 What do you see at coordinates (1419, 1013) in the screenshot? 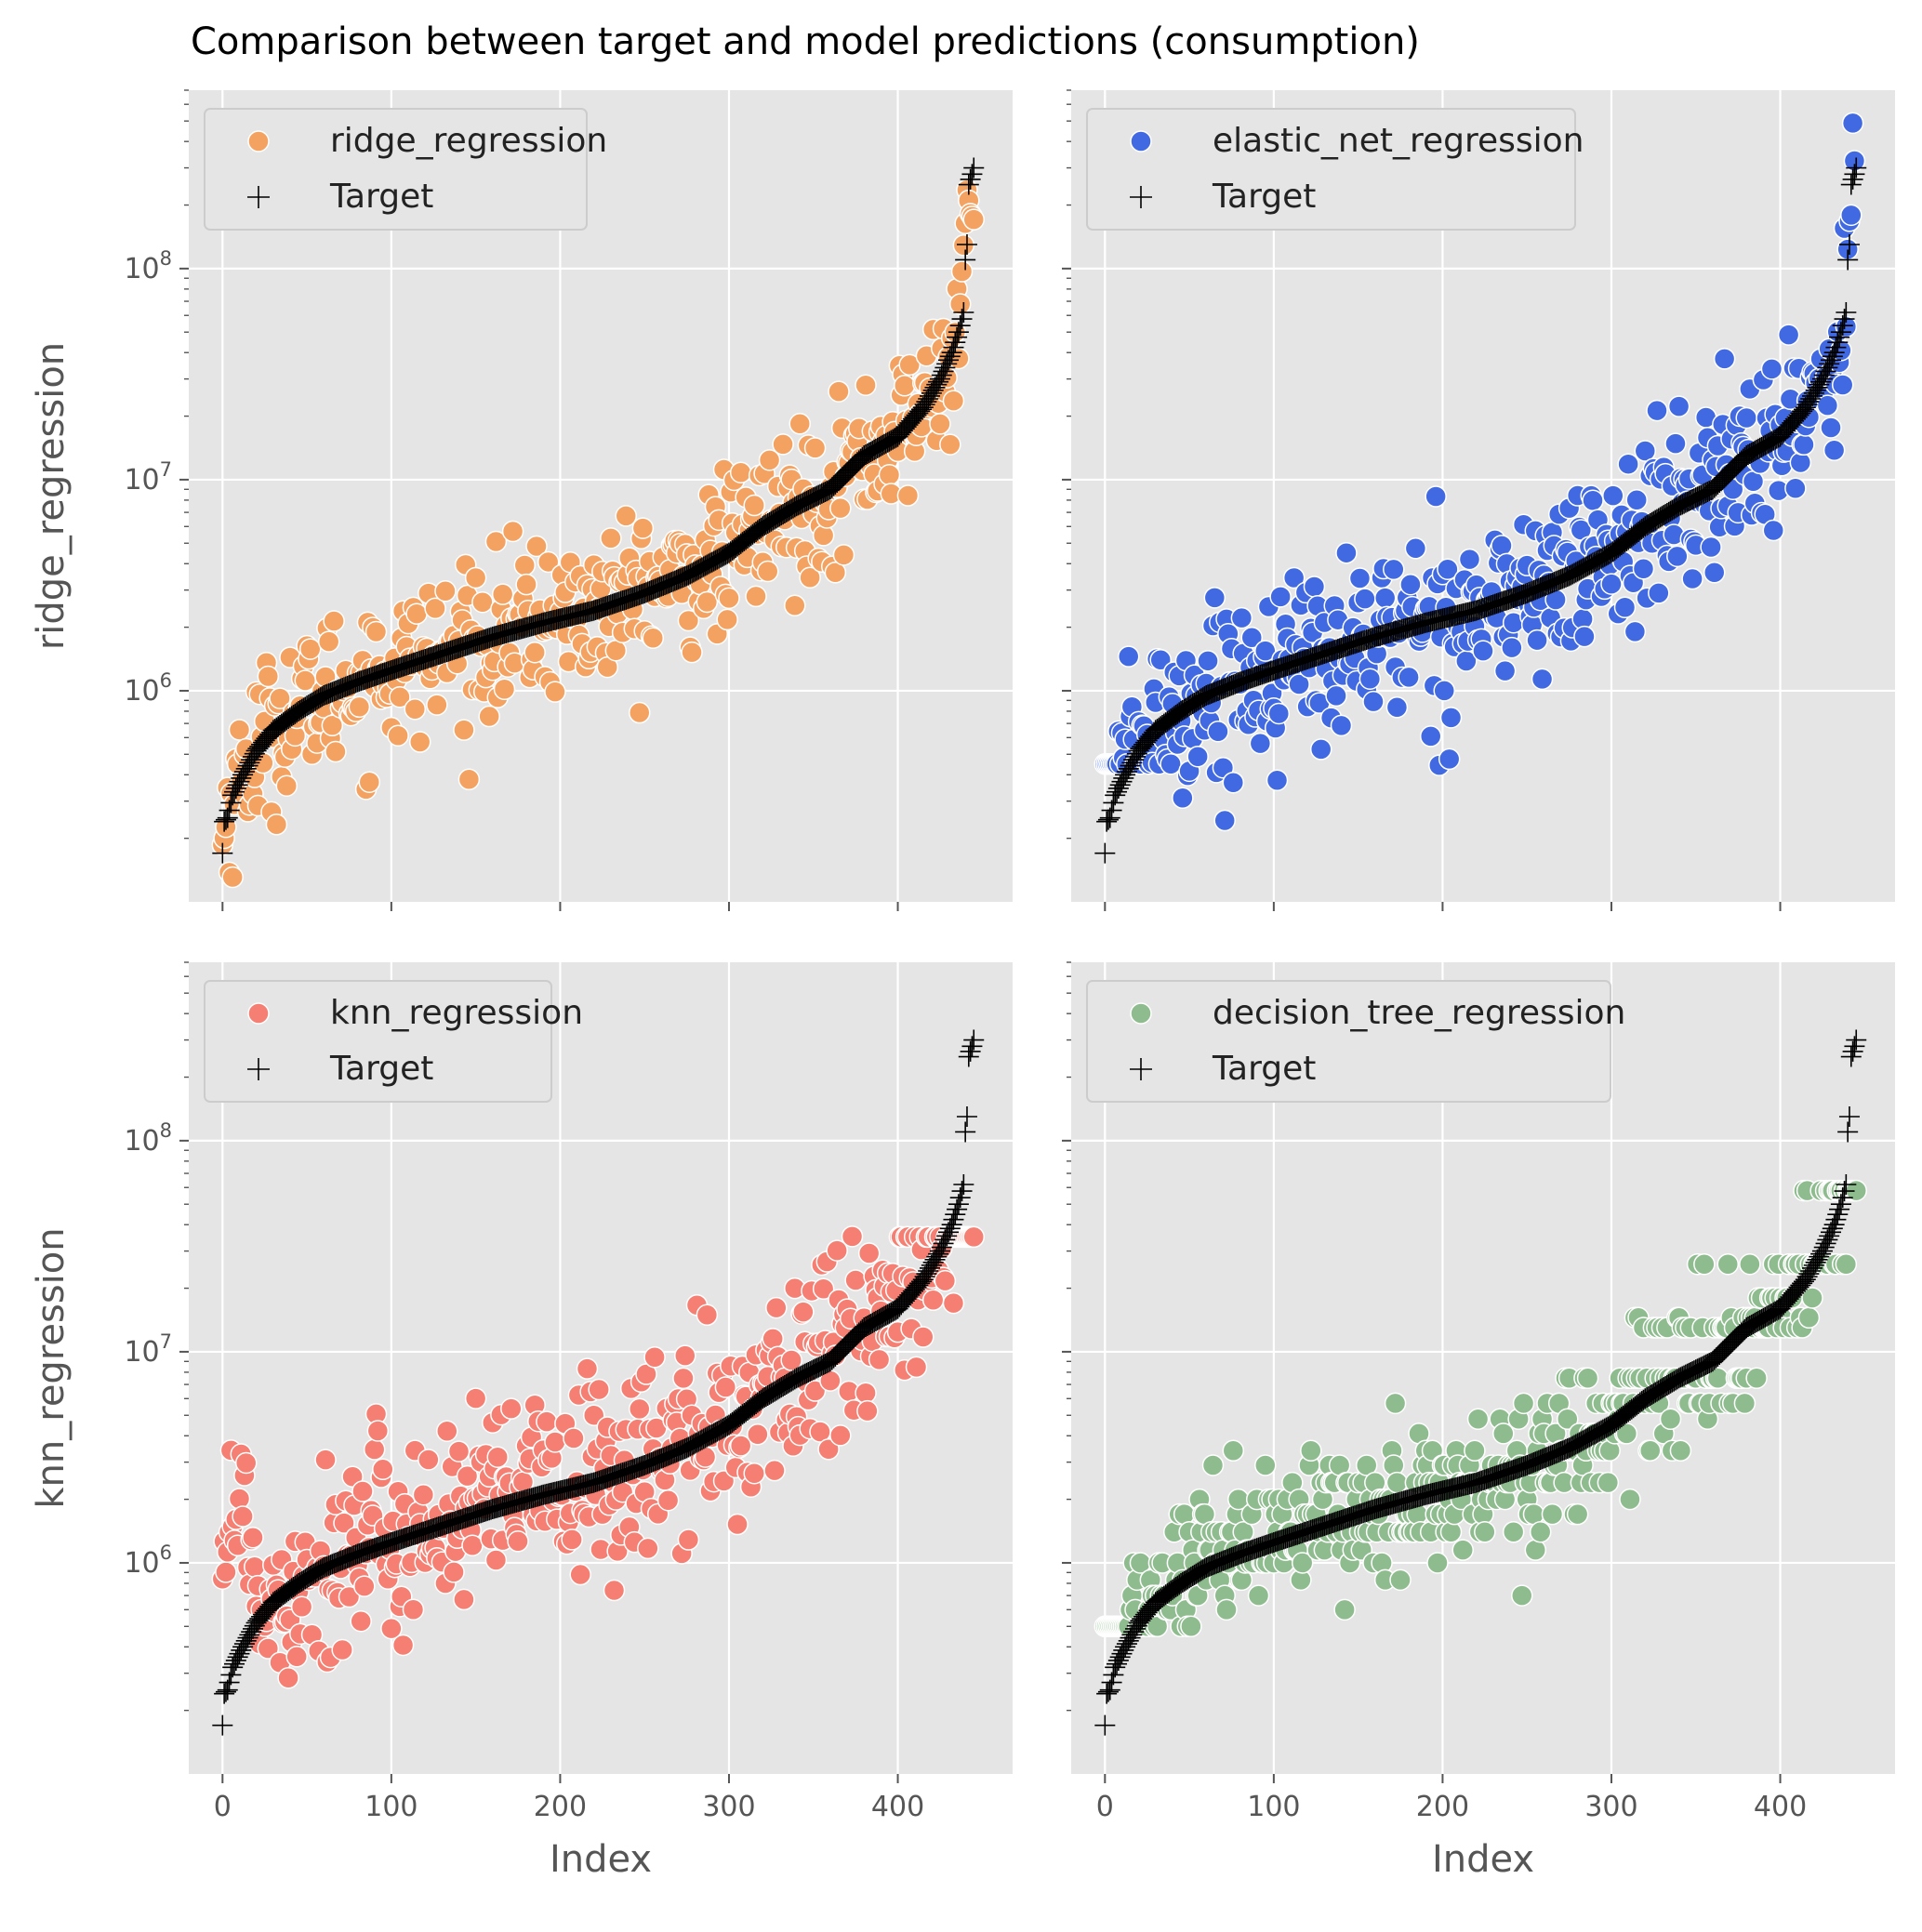
I see `legend-prediction-label: decision_tree_regression` at bounding box center [1419, 1013].